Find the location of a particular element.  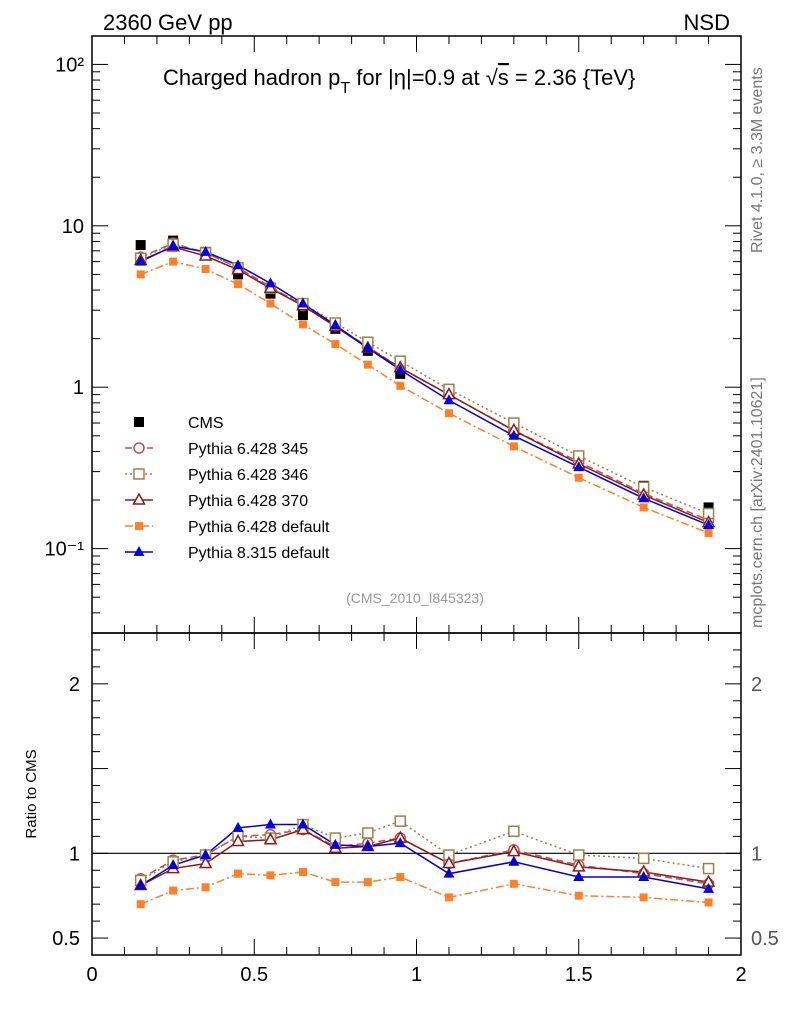

main-y-tick-label: 10 is located at coordinates (73, 227).